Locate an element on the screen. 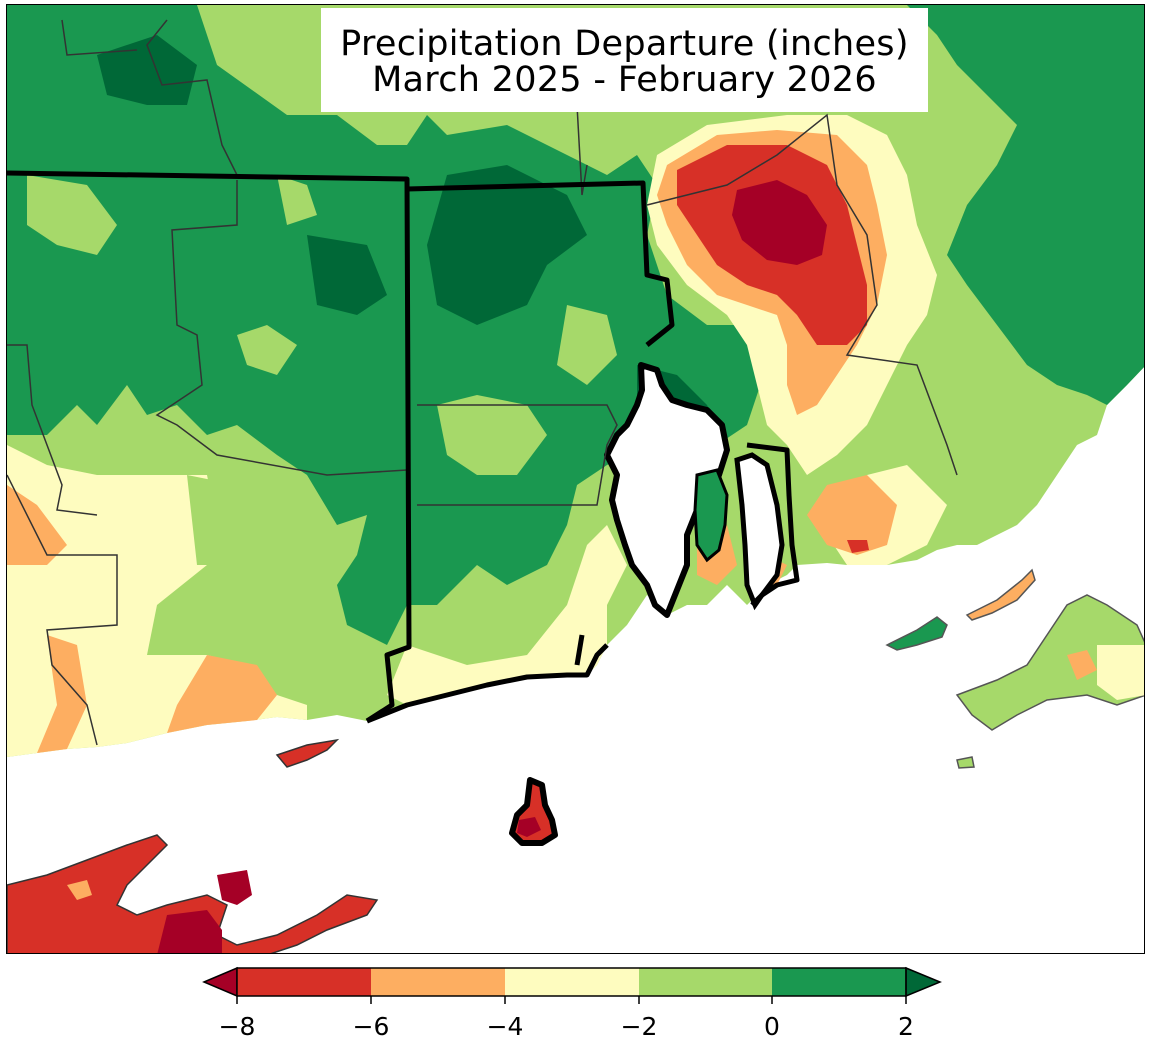 This screenshot has height=1048, width=1151. marthas-vineyard is located at coordinates (916, 633).